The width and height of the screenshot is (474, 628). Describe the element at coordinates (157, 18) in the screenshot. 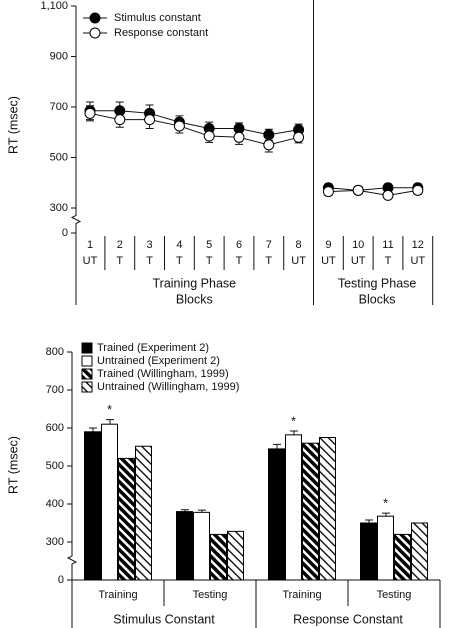

I see `legend-label: Stimulus constant` at that location.